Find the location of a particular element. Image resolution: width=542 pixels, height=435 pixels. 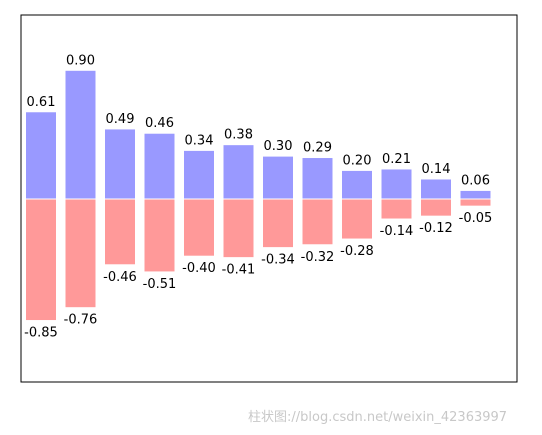

positive-data-label: 0.29 is located at coordinates (317, 148).